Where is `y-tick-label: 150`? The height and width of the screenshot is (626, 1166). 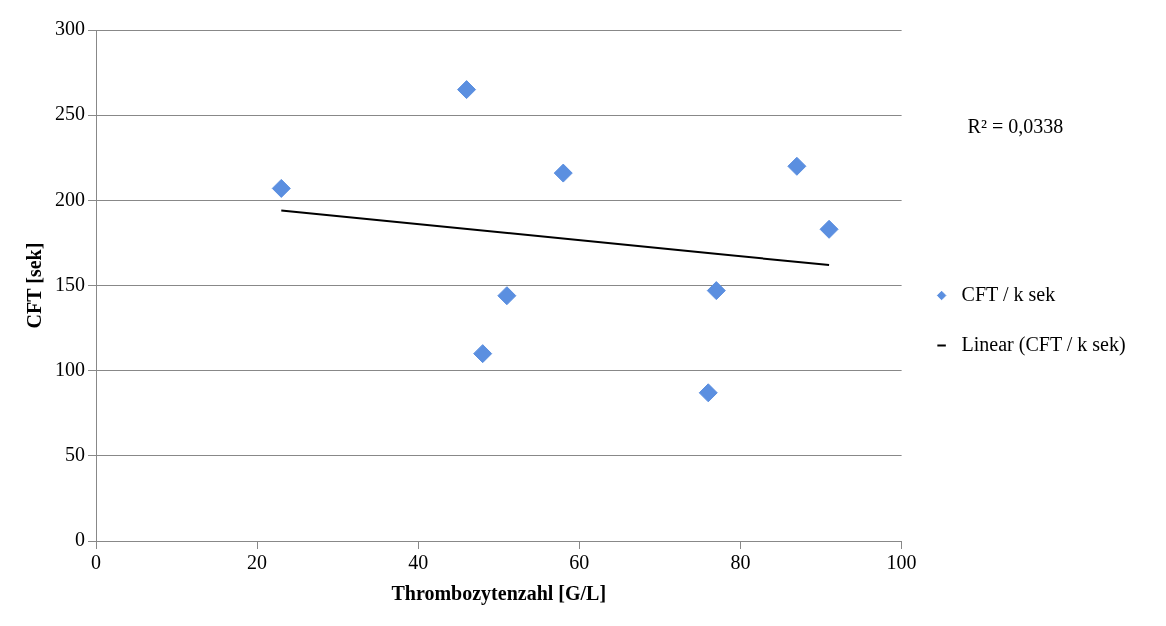 y-tick-label: 150 is located at coordinates (70, 283).